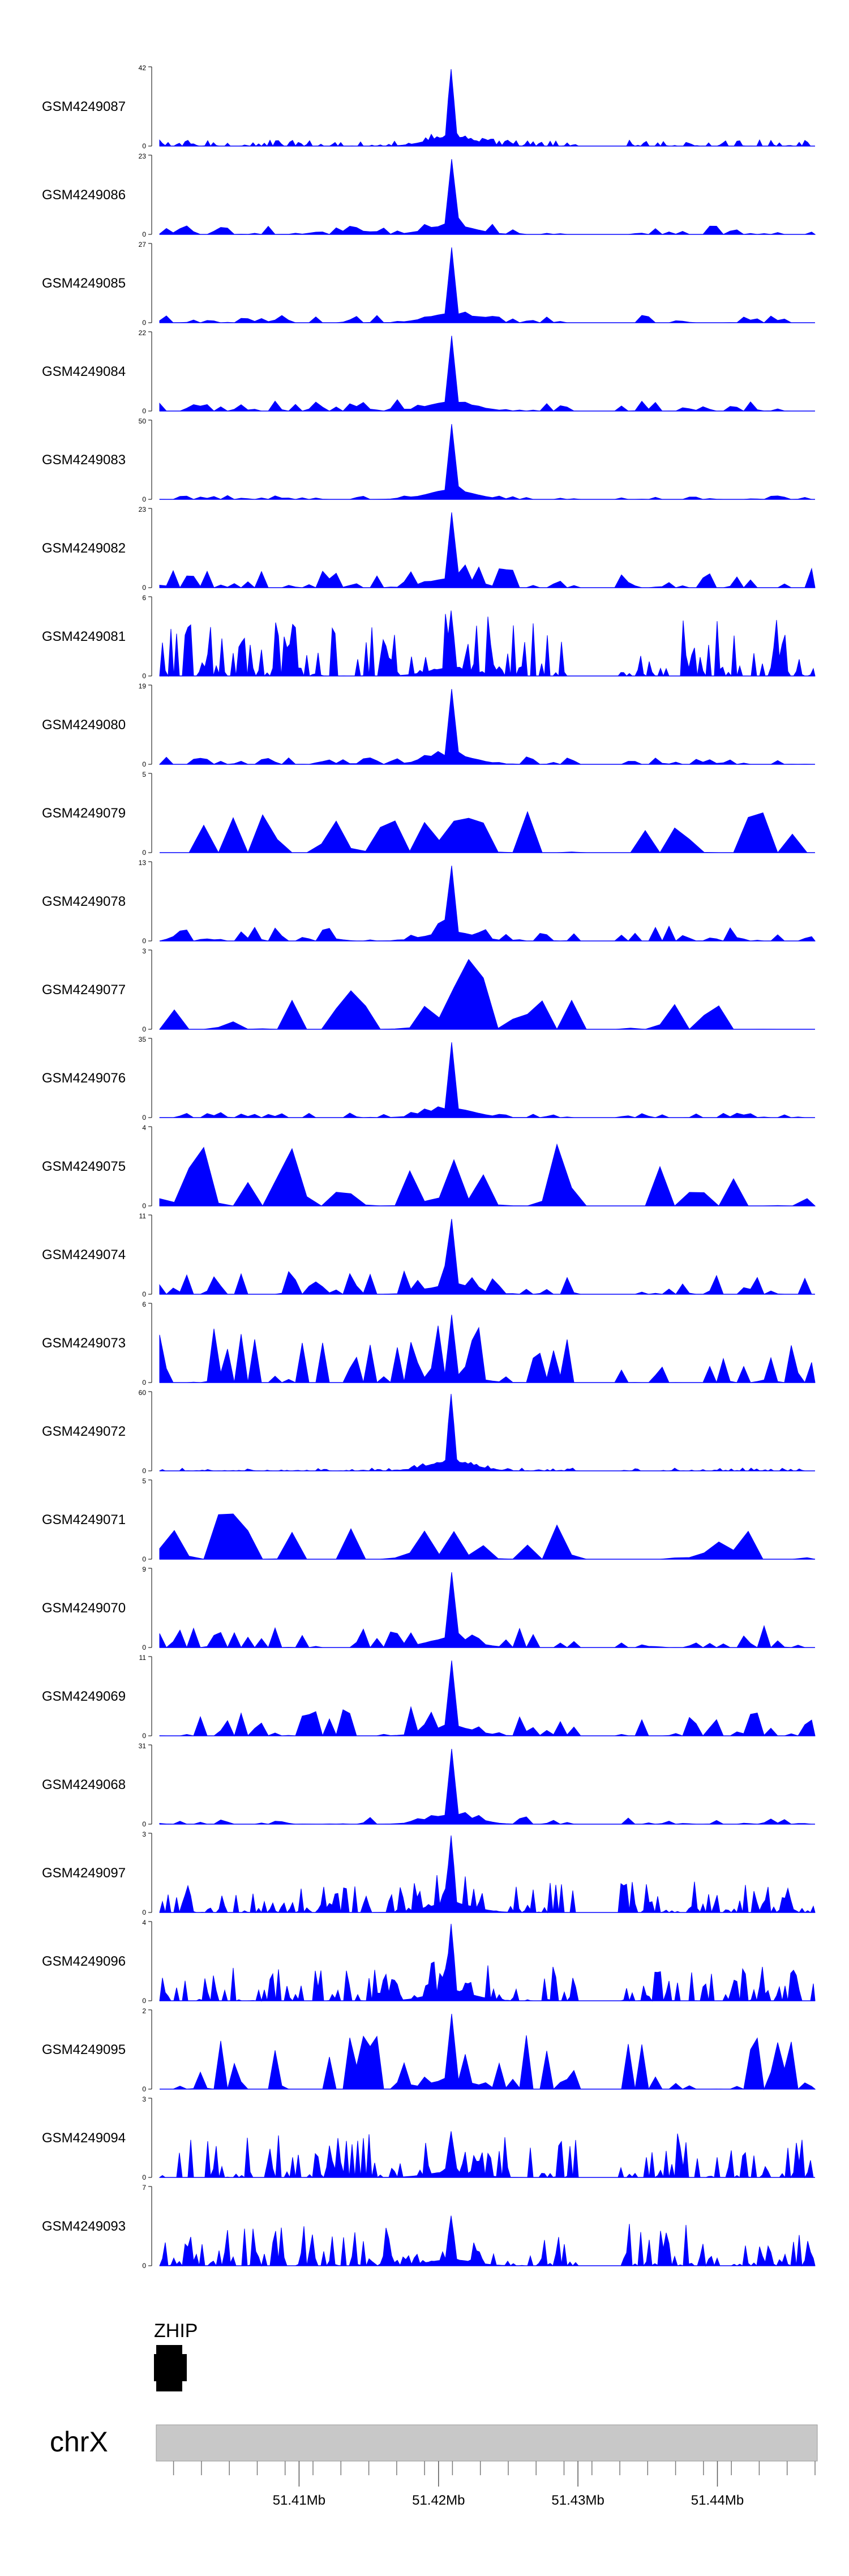 The width and height of the screenshot is (849, 2576). What do you see at coordinates (143, 863) in the screenshot?
I see `y-max-label: 13` at bounding box center [143, 863].